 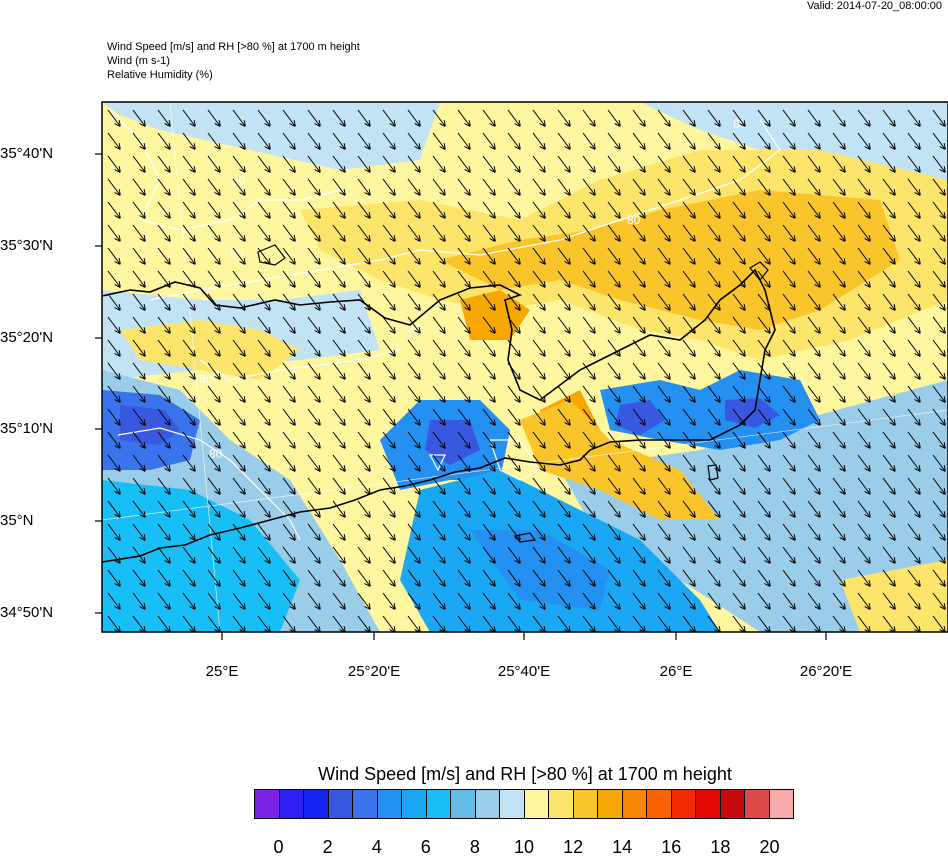 I want to click on colorbar-swatch, so click(x=732, y=804).